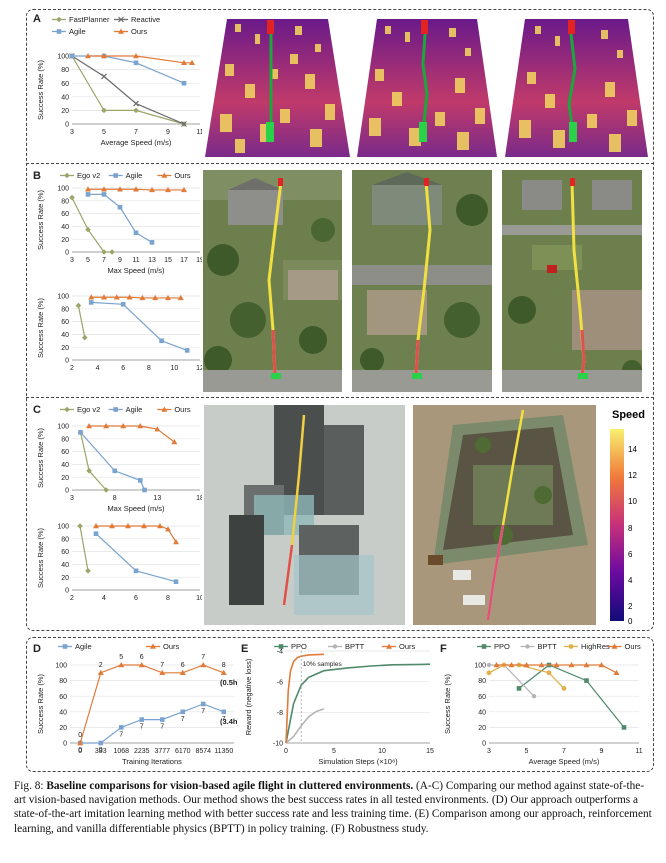  Describe the element at coordinates (223, 751) in the screenshot. I see `x-tick-label: 11350` at that location.